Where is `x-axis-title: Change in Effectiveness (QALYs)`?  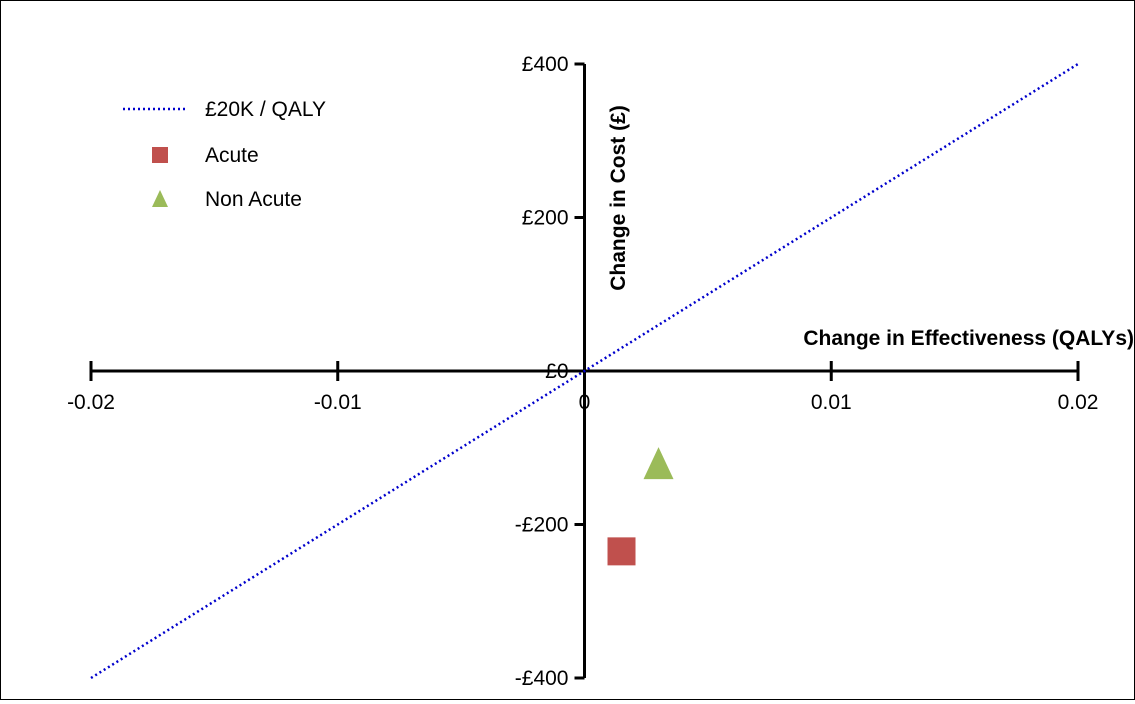 x-axis-title: Change in Effectiveness (QALYs) is located at coordinates (968, 338).